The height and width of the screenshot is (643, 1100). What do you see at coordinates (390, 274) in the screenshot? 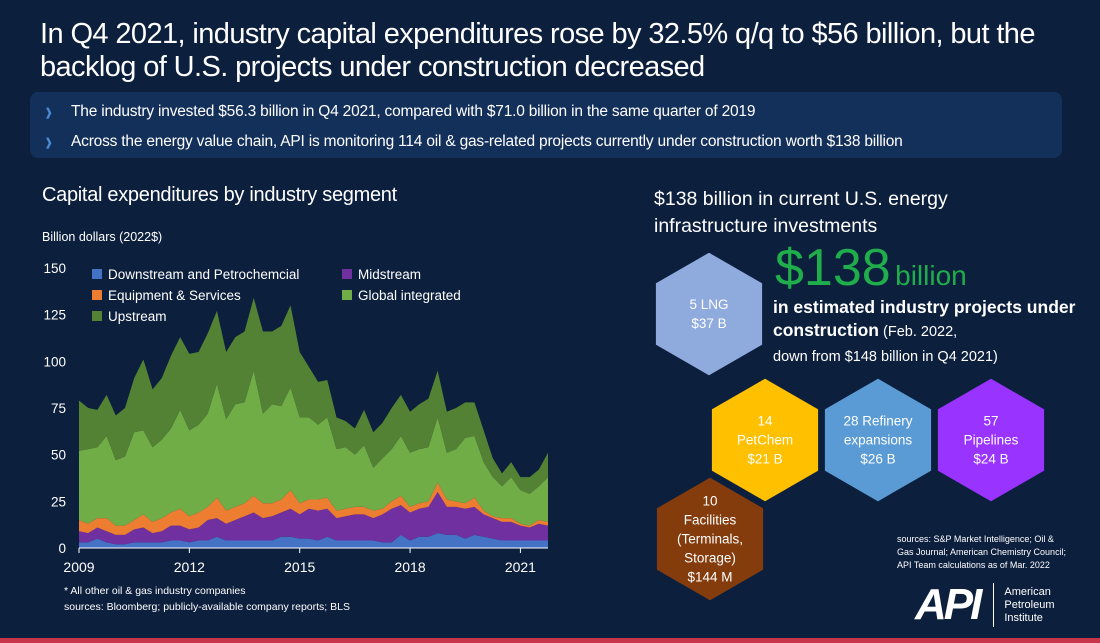
I see `legend-label: Midstream` at bounding box center [390, 274].